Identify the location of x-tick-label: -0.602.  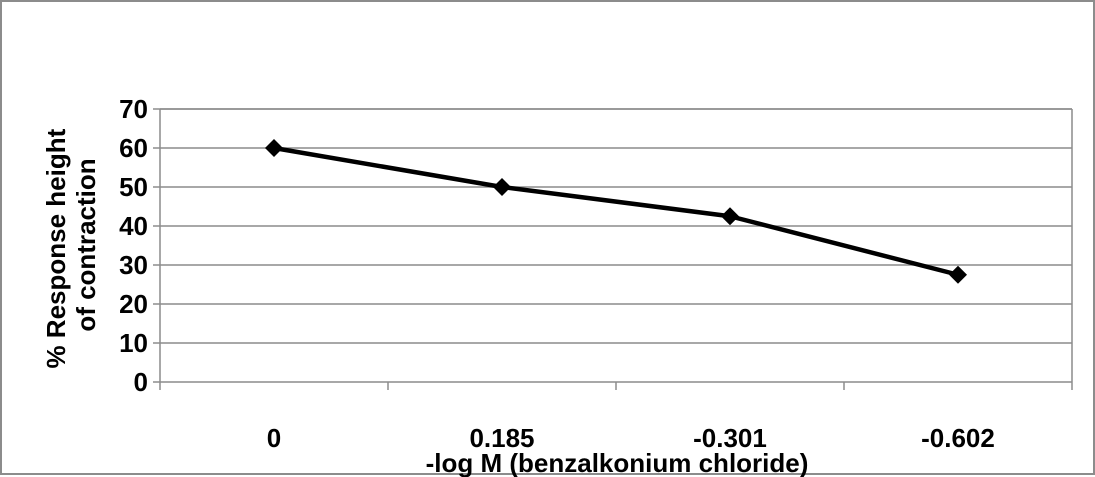
(958, 438).